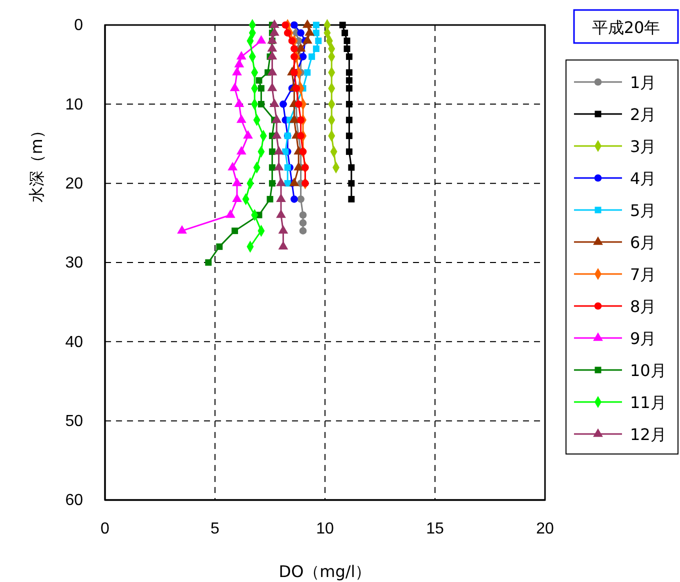  I want to click on x-tick-label: 5, so click(215, 529).